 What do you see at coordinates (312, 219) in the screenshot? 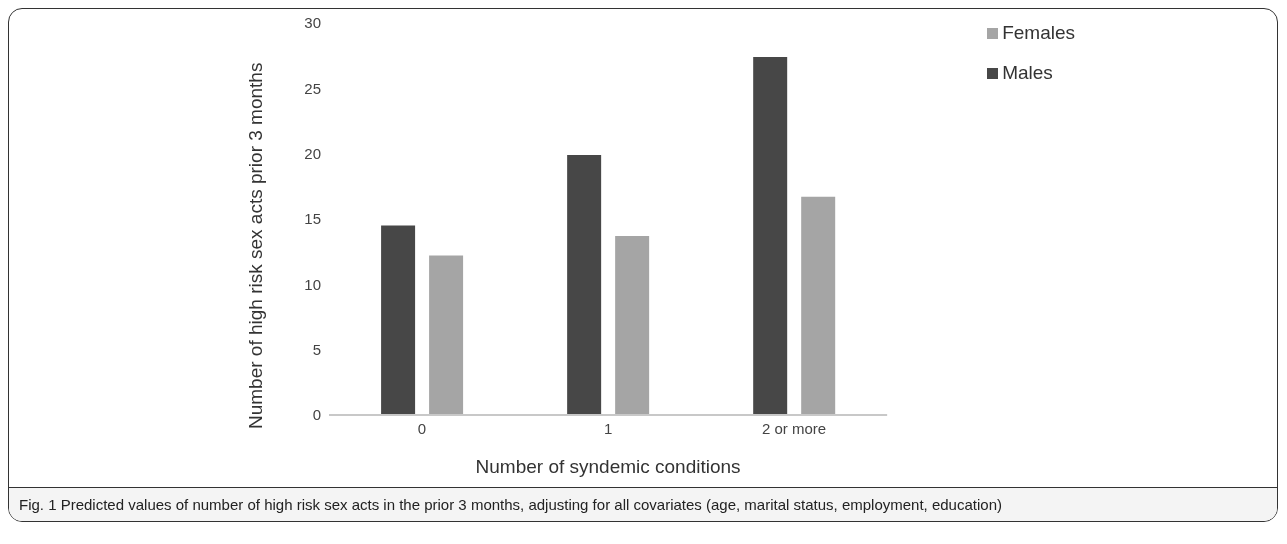
I see `y-tick-label: 15` at bounding box center [312, 219].